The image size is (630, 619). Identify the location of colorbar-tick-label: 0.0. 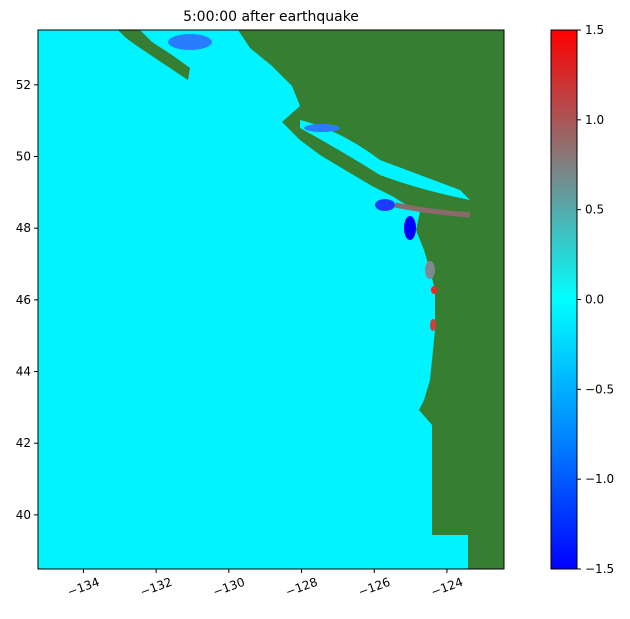
(594, 300).